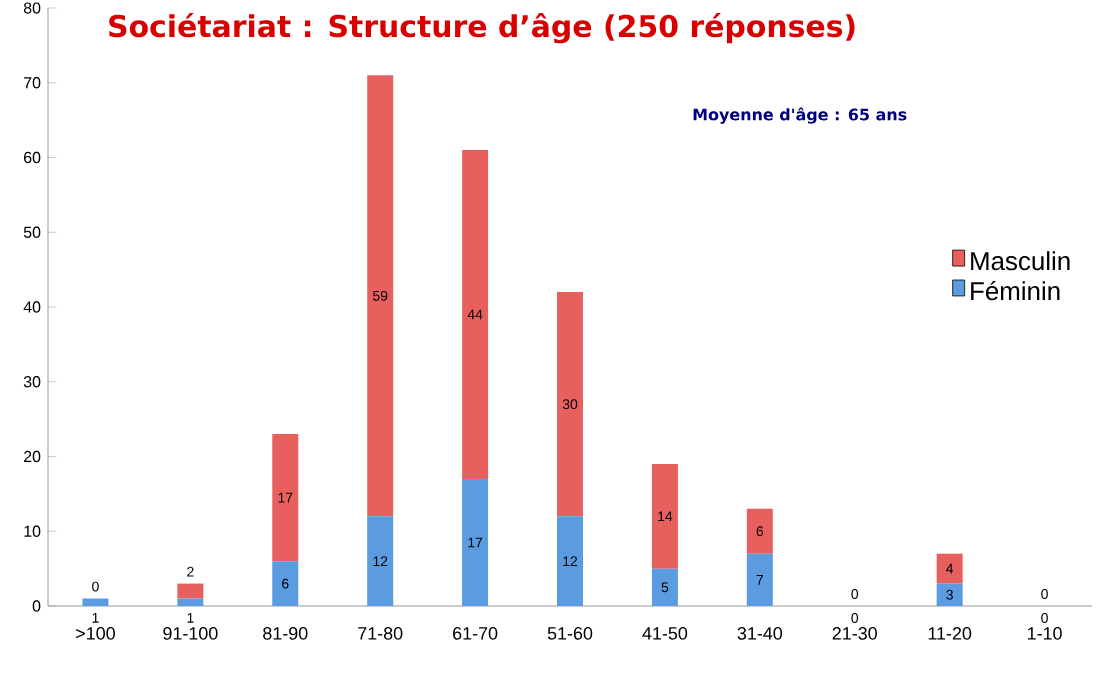 This screenshot has height=674, width=1100. What do you see at coordinates (1015, 290) in the screenshot?
I see `legend-label: Féminin` at bounding box center [1015, 290].